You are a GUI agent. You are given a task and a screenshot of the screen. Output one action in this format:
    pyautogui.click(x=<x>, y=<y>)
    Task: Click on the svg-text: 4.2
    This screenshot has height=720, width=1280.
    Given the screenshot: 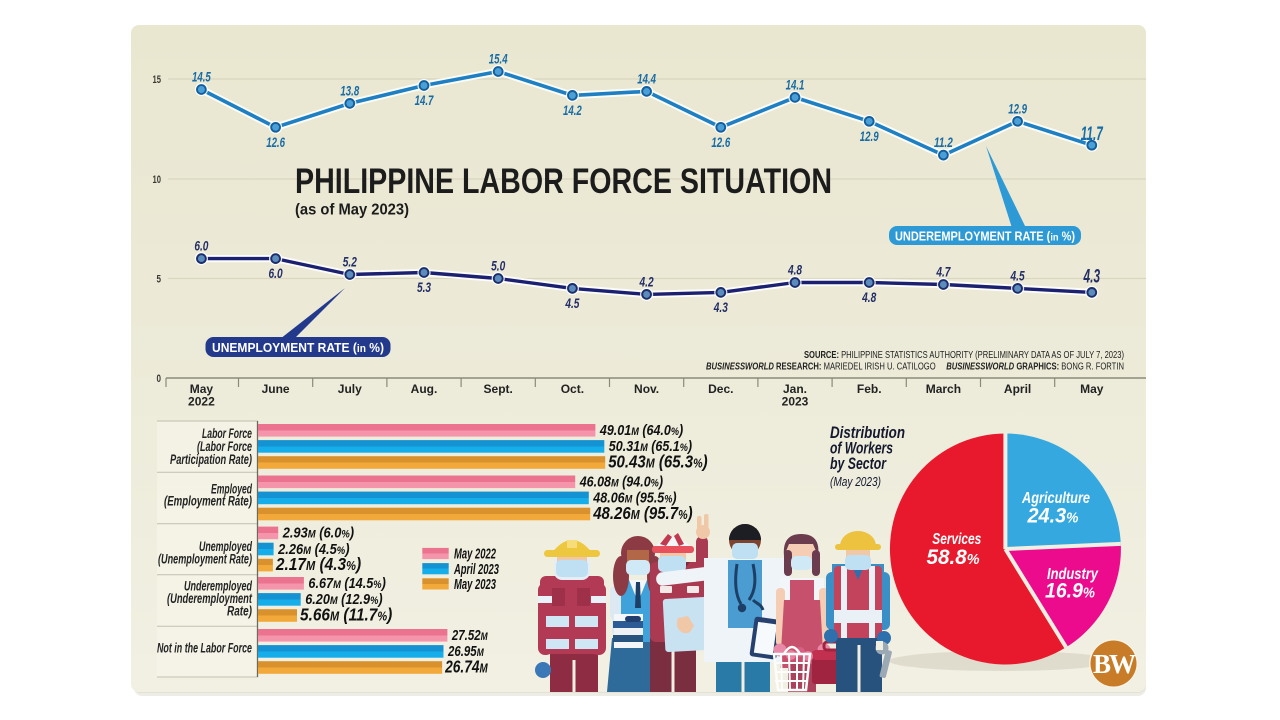 What is the action you would take?
    pyautogui.click(x=646, y=281)
    